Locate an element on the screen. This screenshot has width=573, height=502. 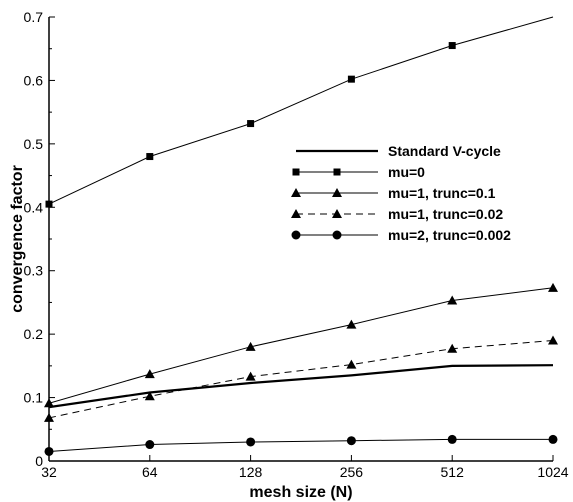
legend-item: mu=1, trunc=0.02 is located at coordinates (397, 214).